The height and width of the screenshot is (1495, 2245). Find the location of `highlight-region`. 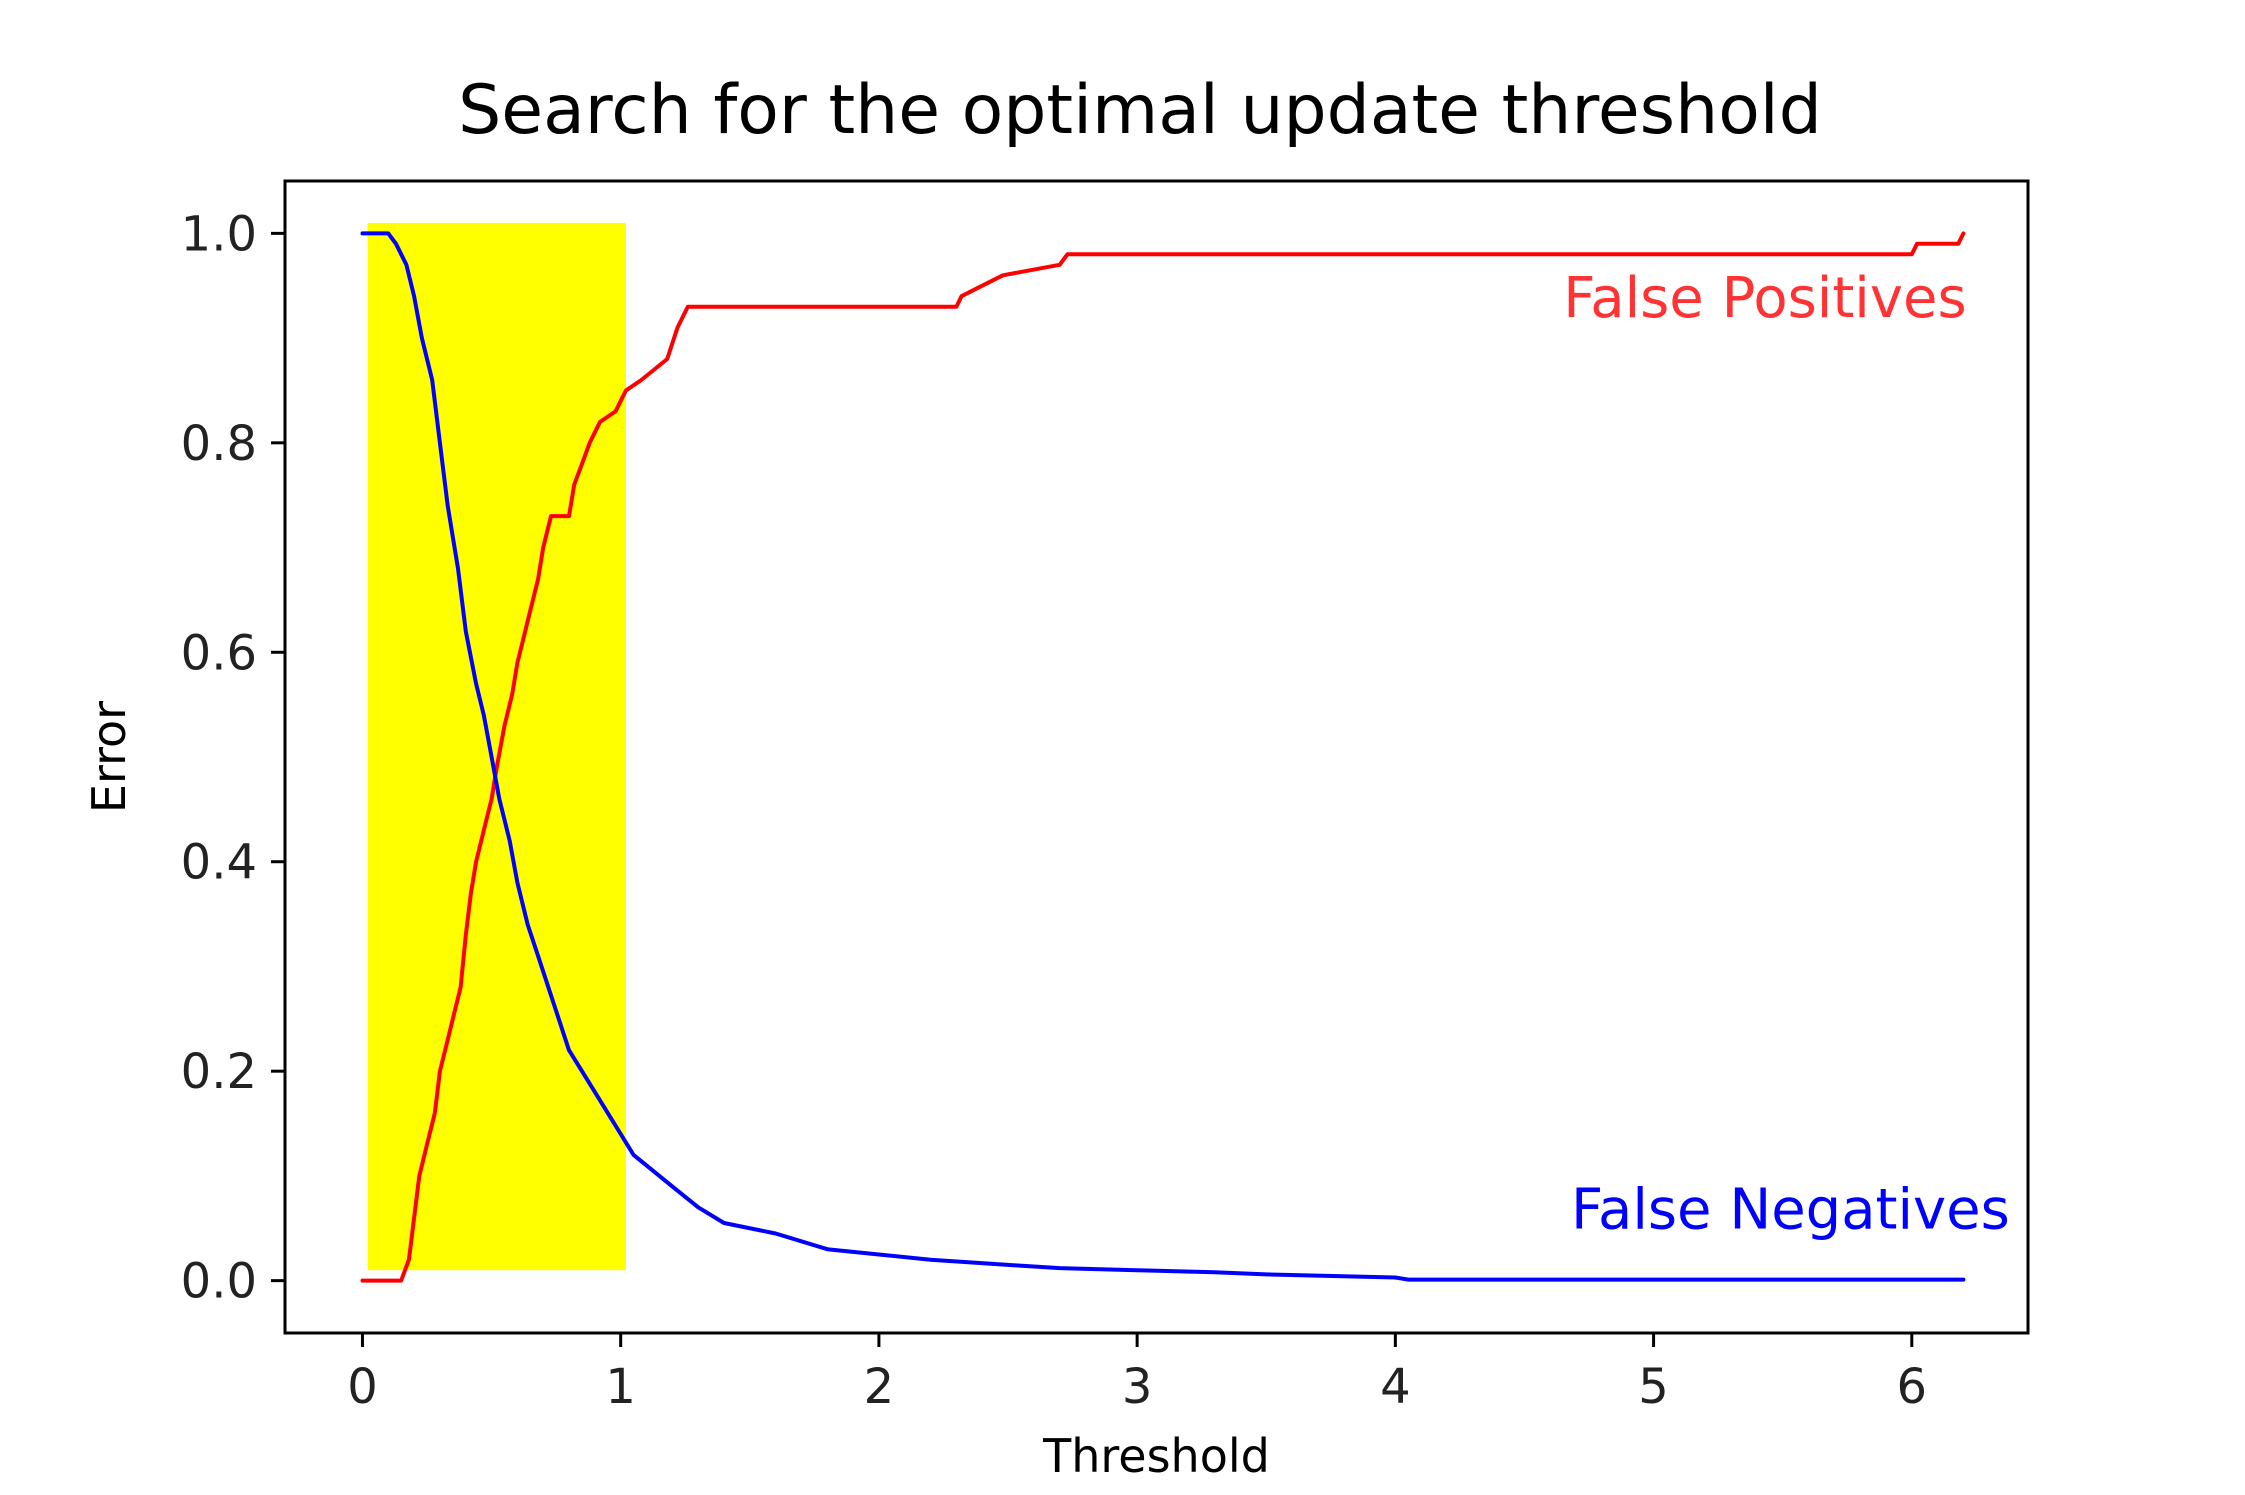

highlight-region is located at coordinates (496, 746).